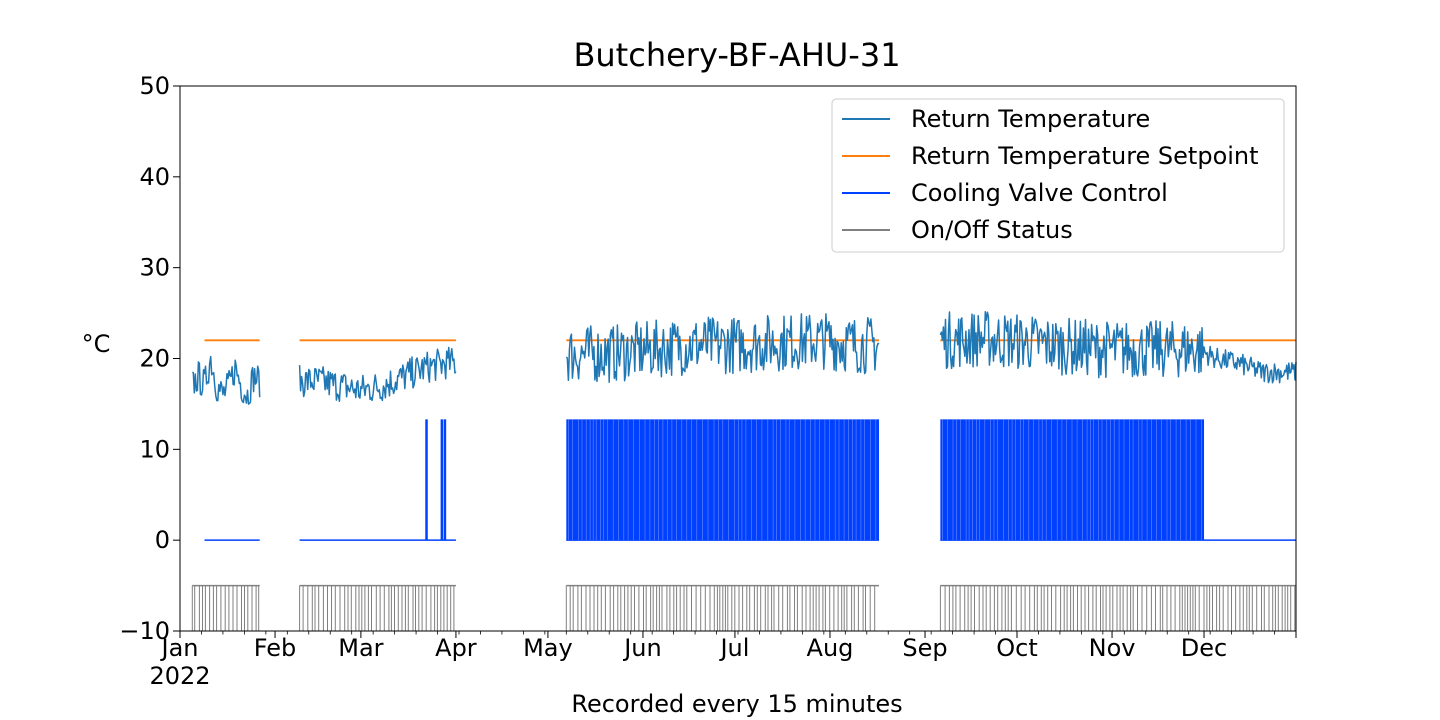 The height and width of the screenshot is (720, 1440). I want to click on y-tick-label: 20, so click(154, 359).